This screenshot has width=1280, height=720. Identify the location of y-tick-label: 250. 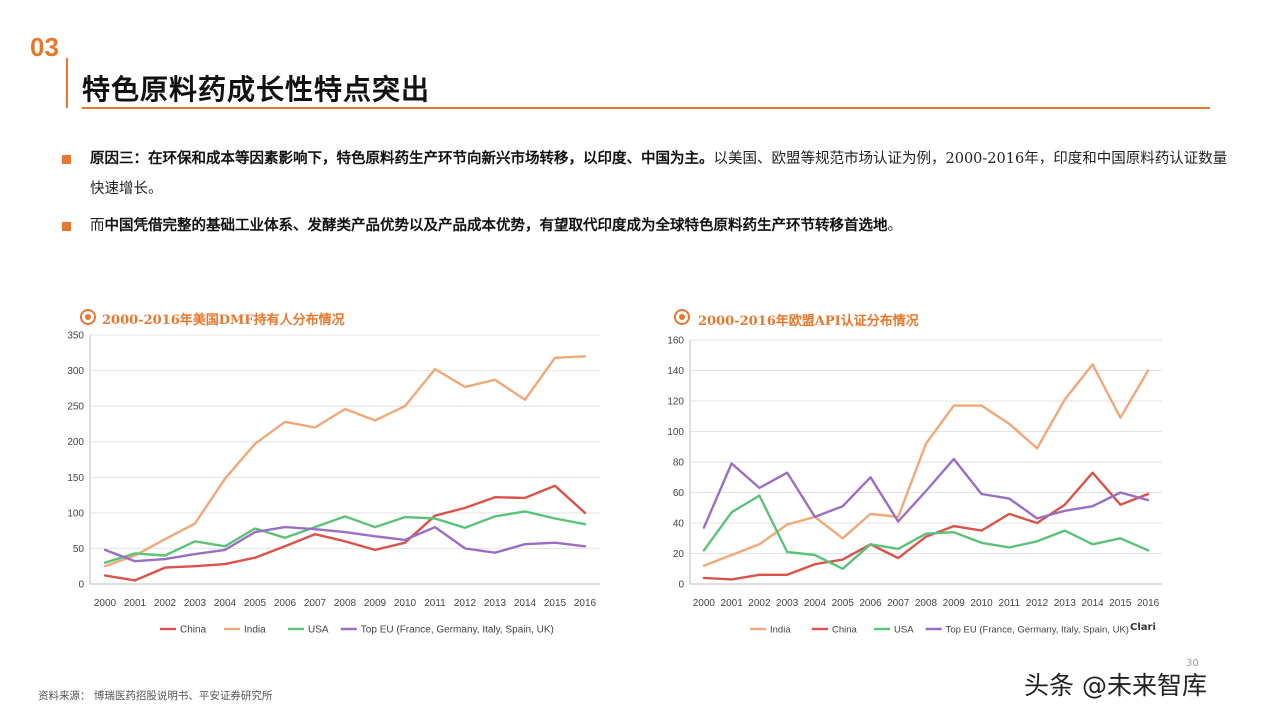
(75, 407).